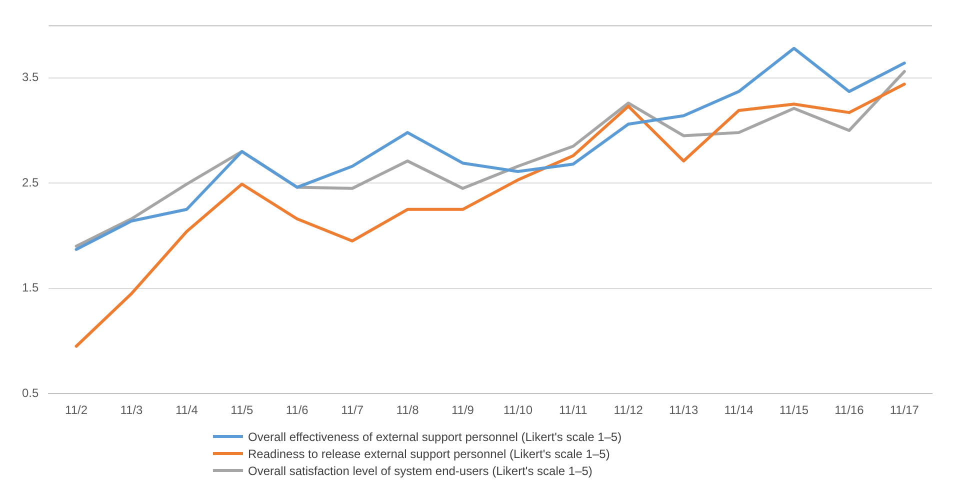  I want to click on x-tick-label: 11/13, so click(683, 410).